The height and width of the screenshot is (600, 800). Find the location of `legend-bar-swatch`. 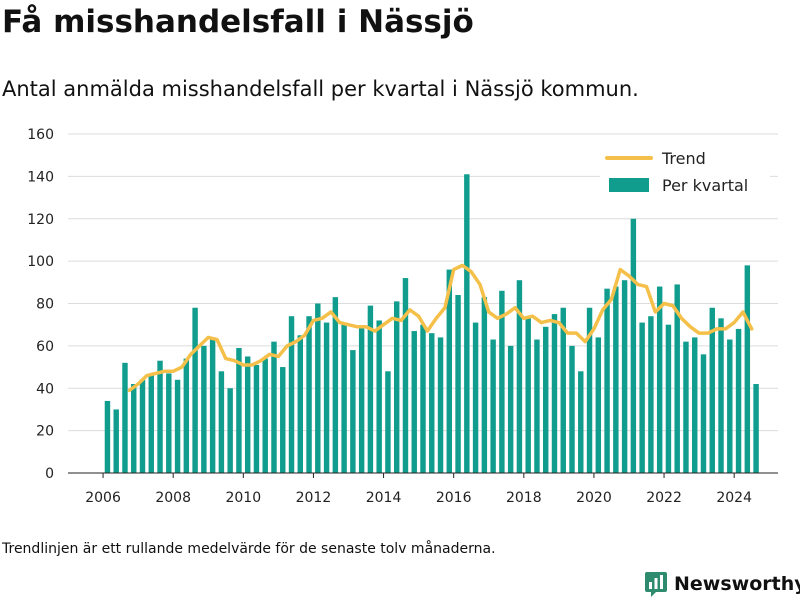

legend-bar-swatch is located at coordinates (629, 185).